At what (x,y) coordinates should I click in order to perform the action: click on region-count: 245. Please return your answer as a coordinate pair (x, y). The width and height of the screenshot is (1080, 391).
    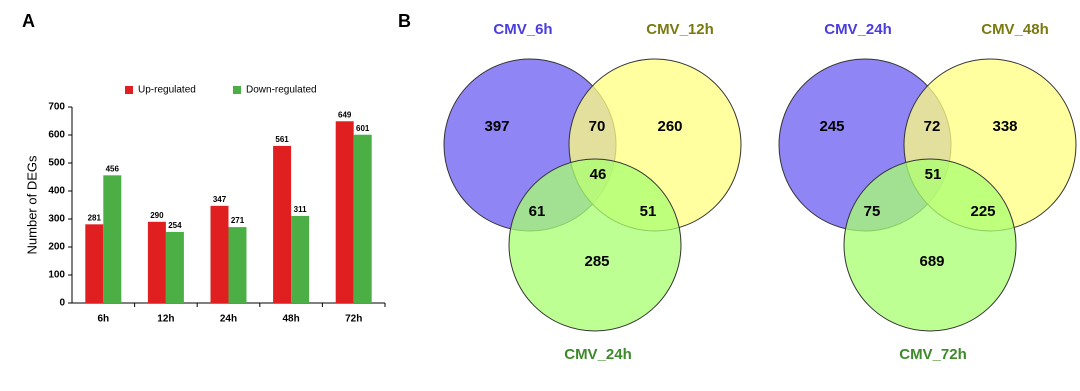
    Looking at the image, I should click on (831, 126).